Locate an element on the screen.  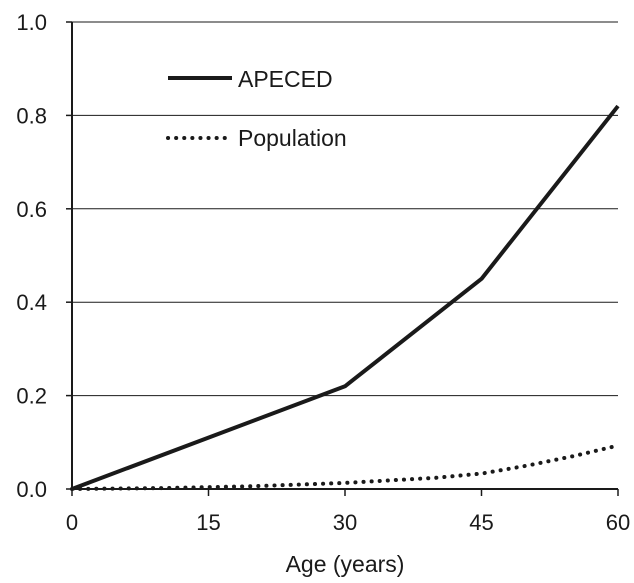
y-tick-label: 0.4 is located at coordinates (31, 302).